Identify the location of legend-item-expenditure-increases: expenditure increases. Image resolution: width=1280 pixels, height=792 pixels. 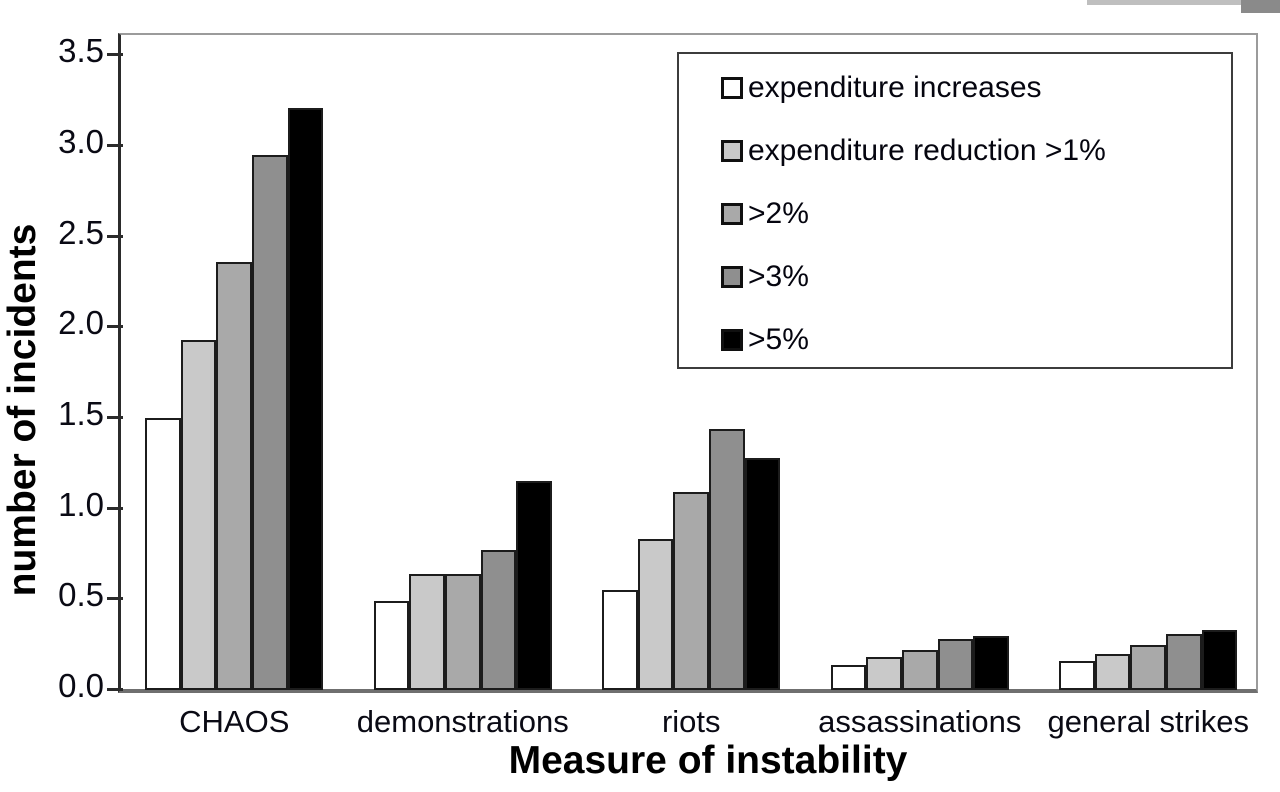
(976, 87).